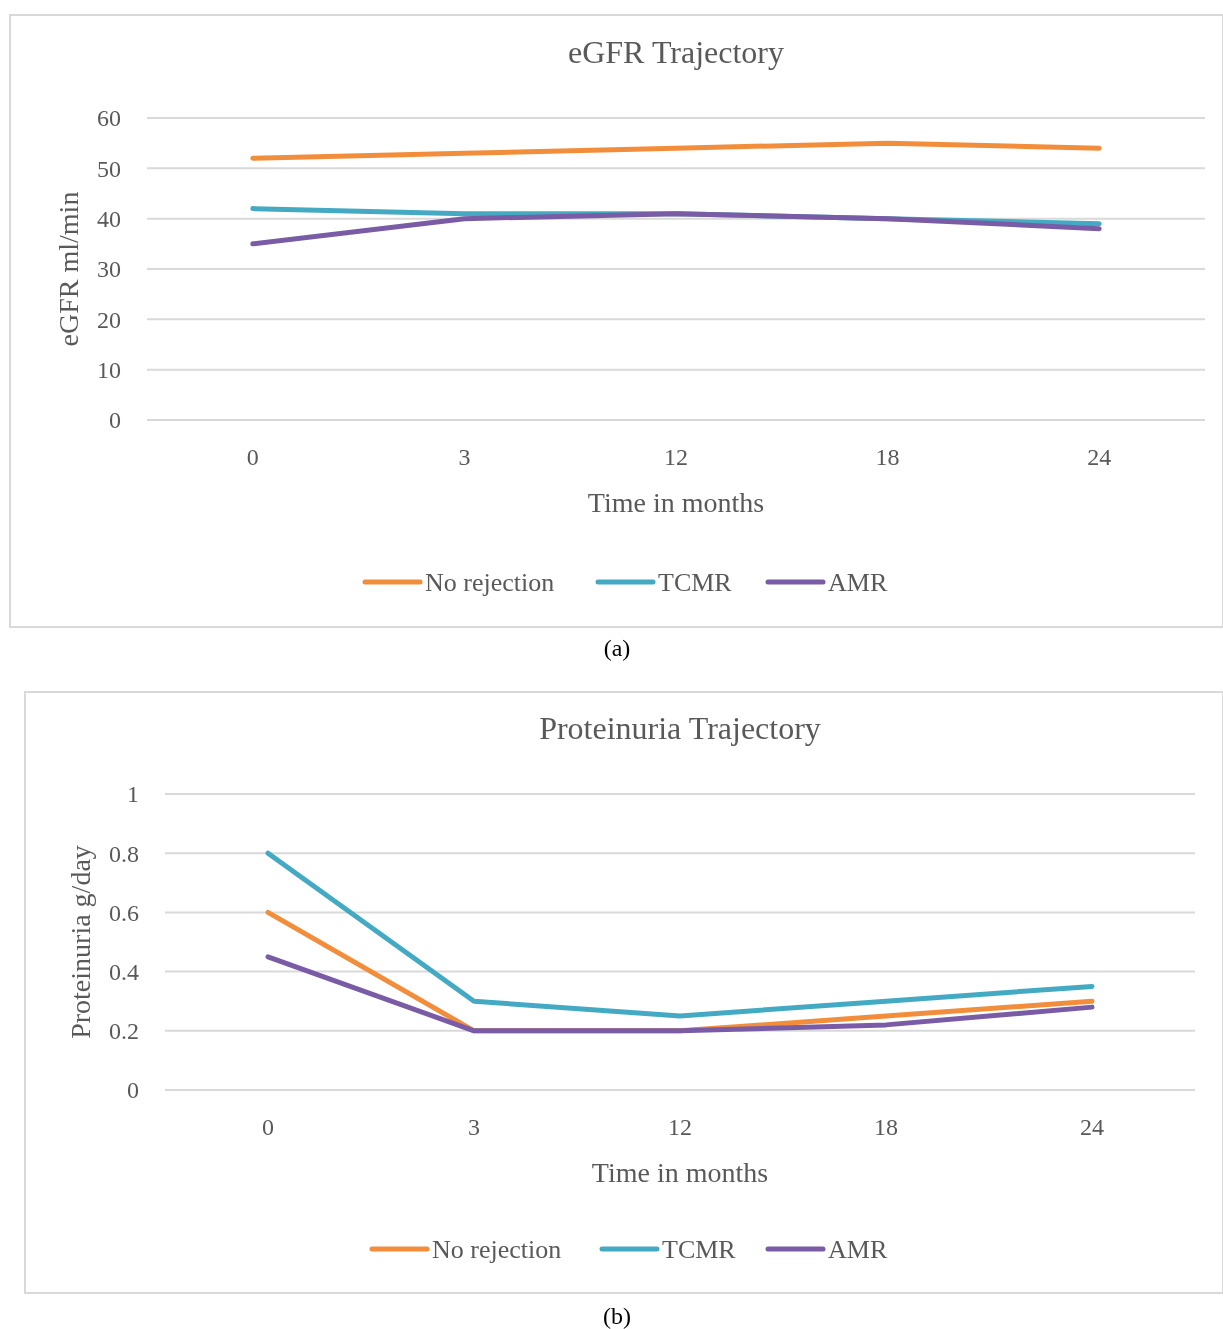 The height and width of the screenshot is (1329, 1223). Describe the element at coordinates (124, 1031) in the screenshot. I see `y-tick-label: 0.2` at that location.